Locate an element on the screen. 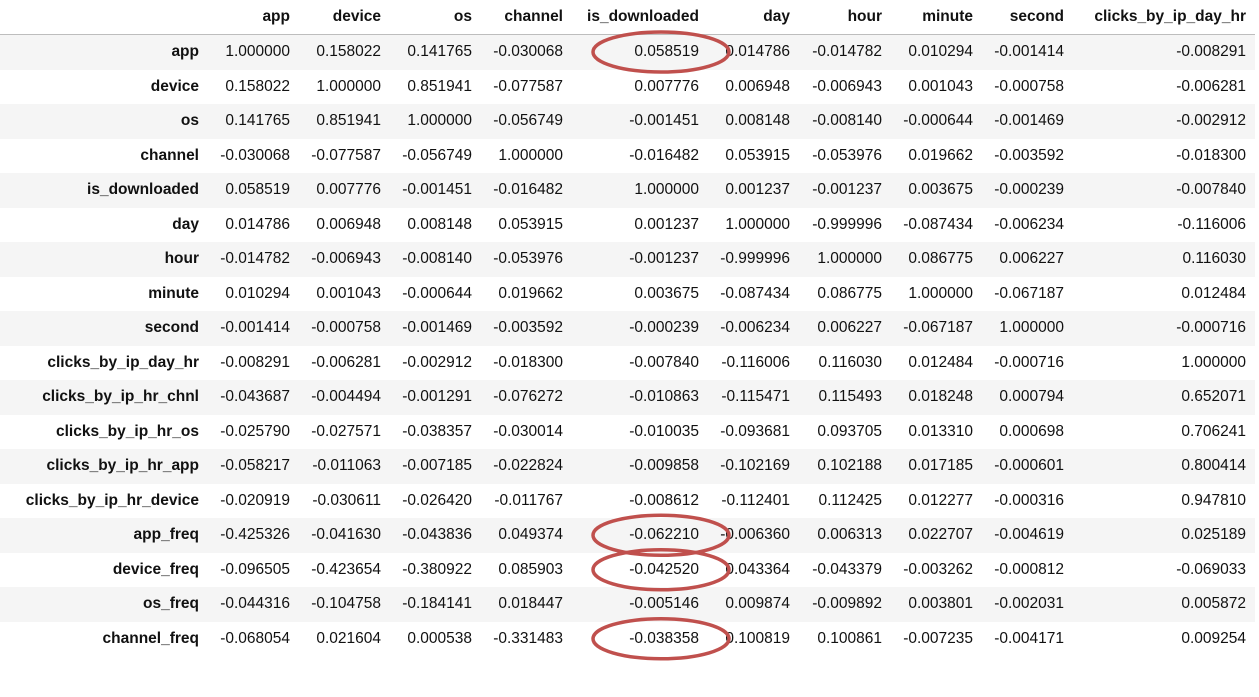 The image size is (1259, 697). column-header: clicks_by_ip_day_hr is located at coordinates (1164, 17).